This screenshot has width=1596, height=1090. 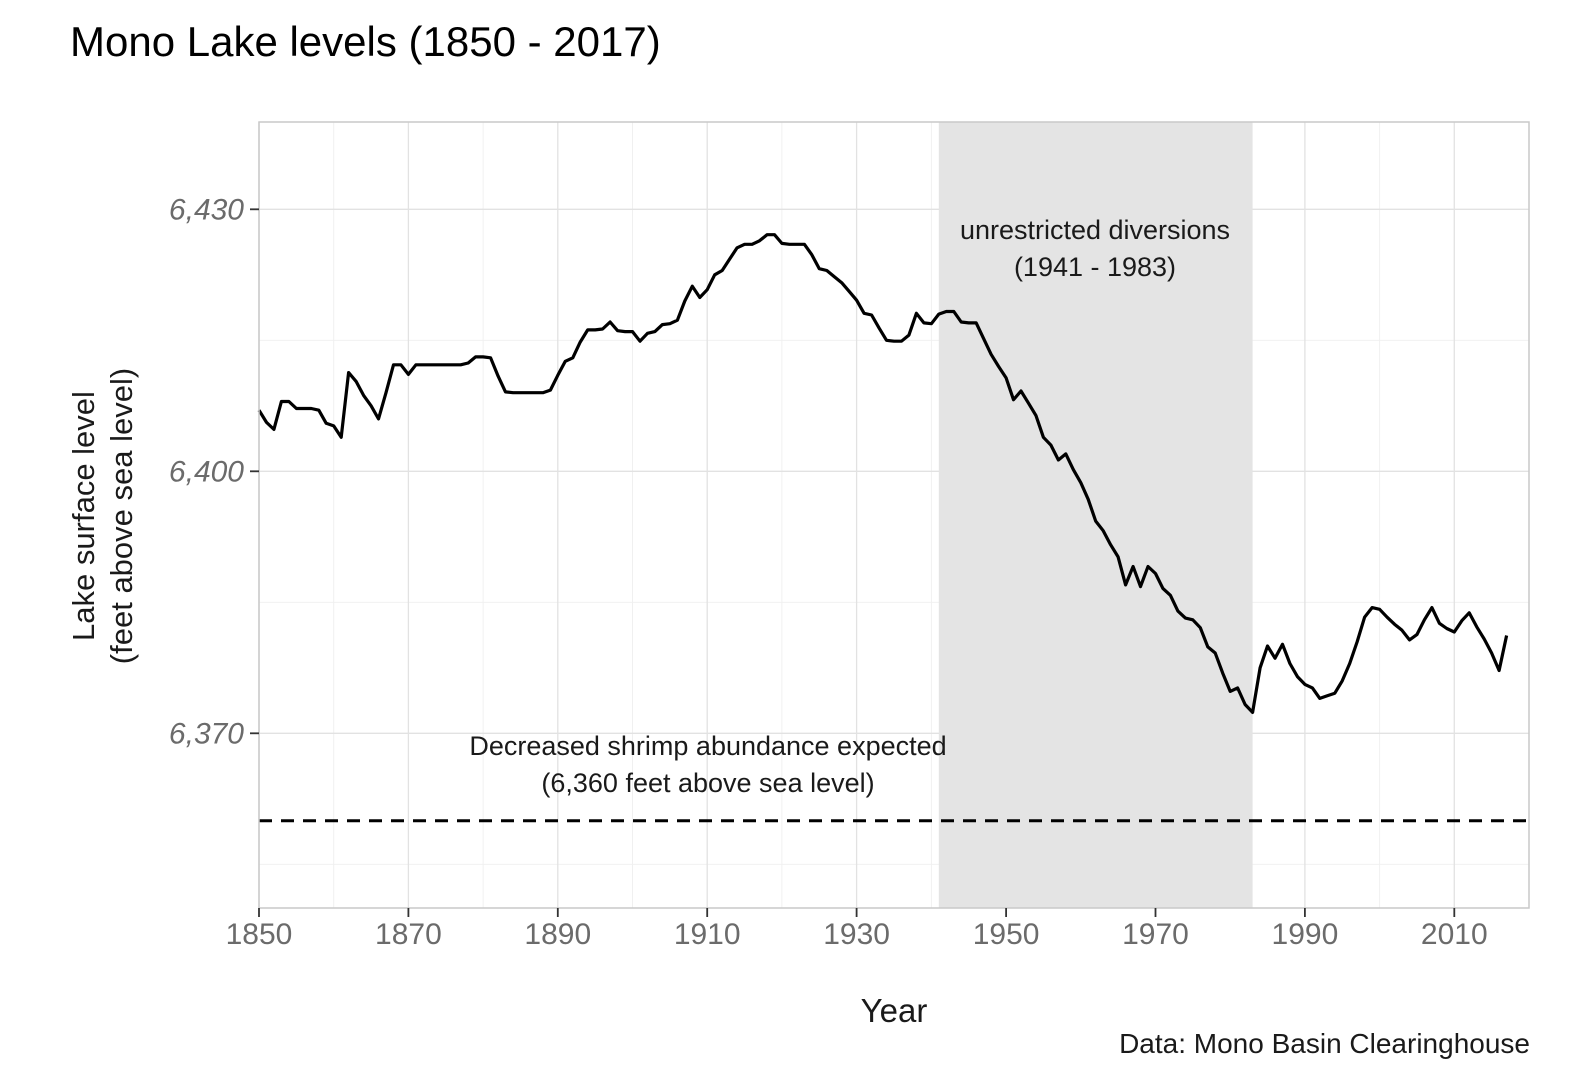 I want to click on x-tick-label: 1870, so click(x=408, y=934).